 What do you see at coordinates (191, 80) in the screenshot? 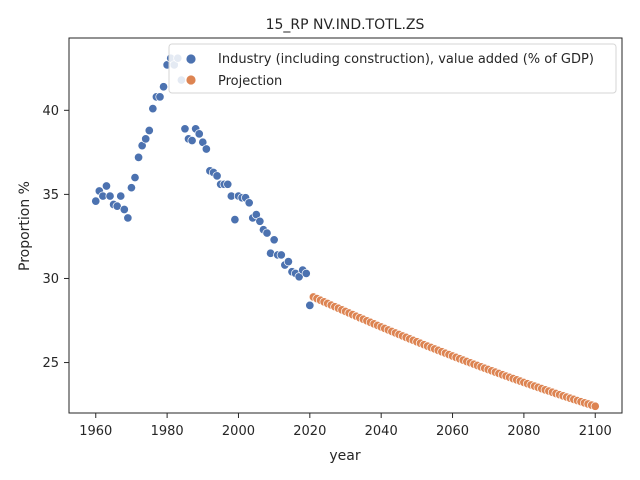
I see `legend-marker-projection` at bounding box center [191, 80].